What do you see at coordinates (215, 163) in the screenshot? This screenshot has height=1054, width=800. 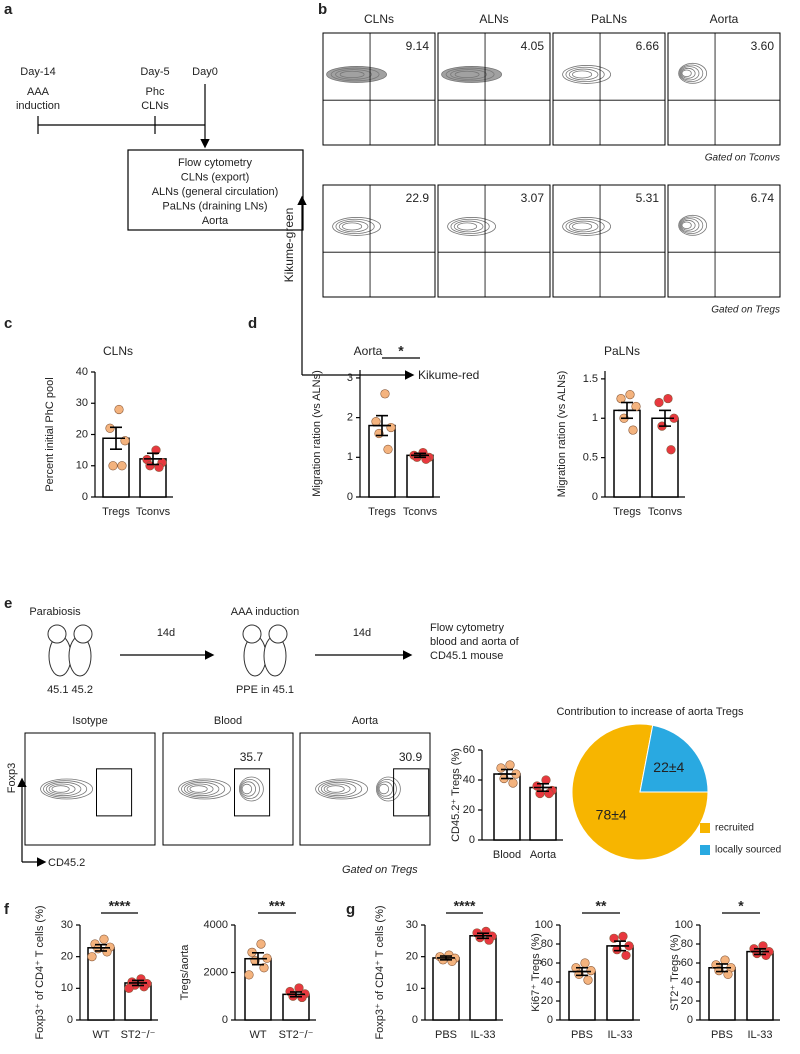 I see `readout-text: Flow cytometry` at bounding box center [215, 163].